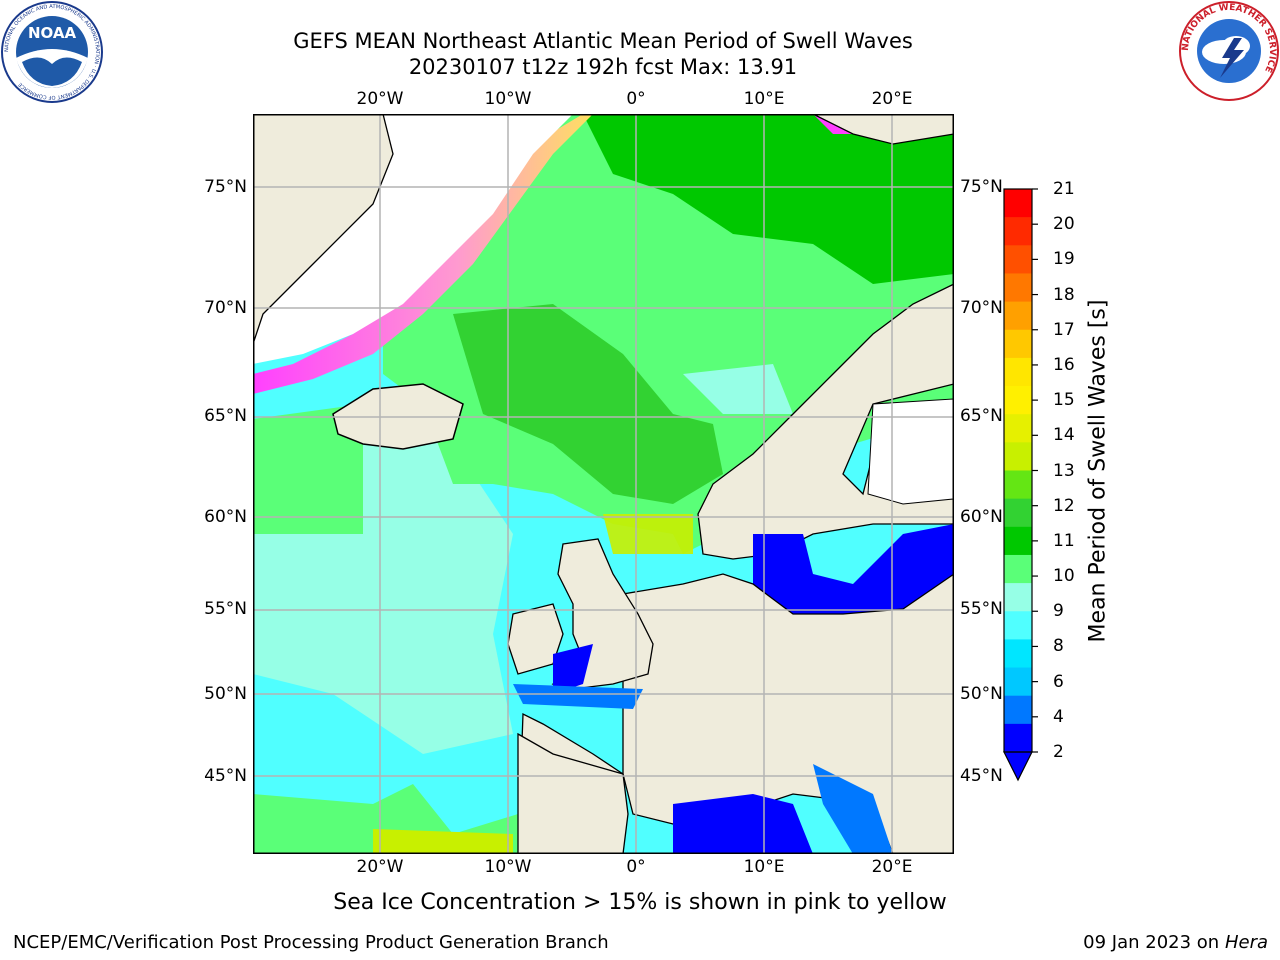  Describe the element at coordinates (1064, 259) in the screenshot. I see `colorbar-tick-label: 19` at that location.